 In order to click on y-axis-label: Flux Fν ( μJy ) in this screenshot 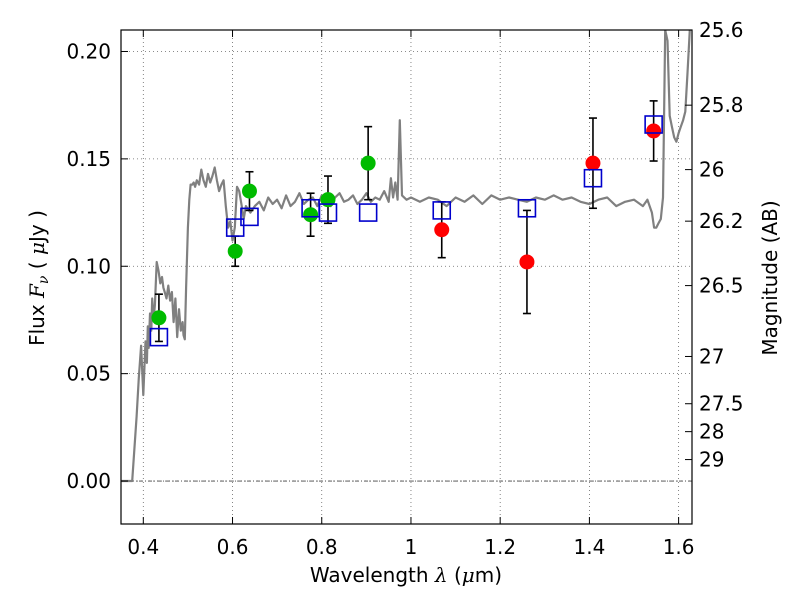, I will do `click(38, 278)`.